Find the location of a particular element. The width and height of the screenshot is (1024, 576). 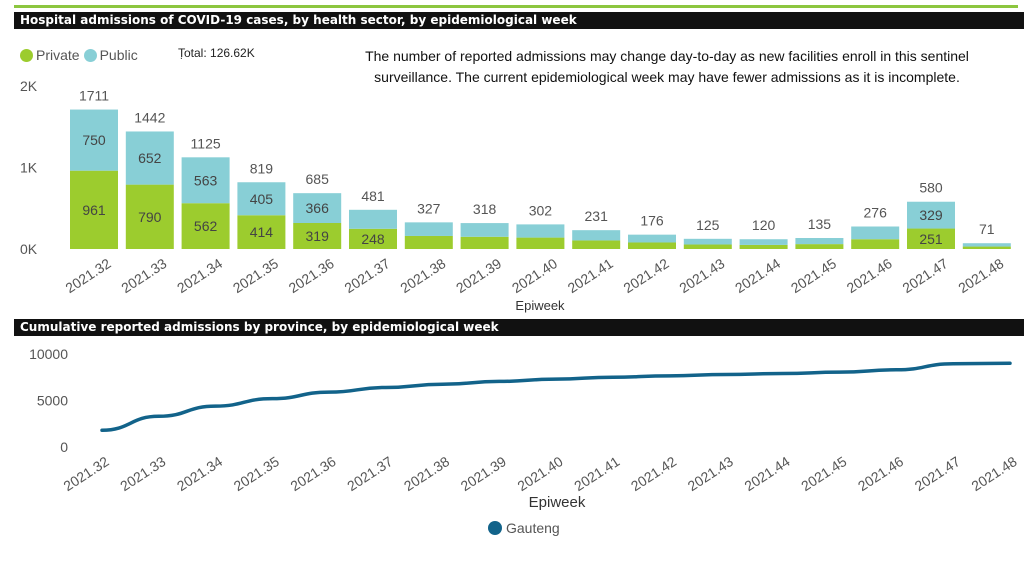

bar-total-label: 120 is located at coordinates (764, 225).